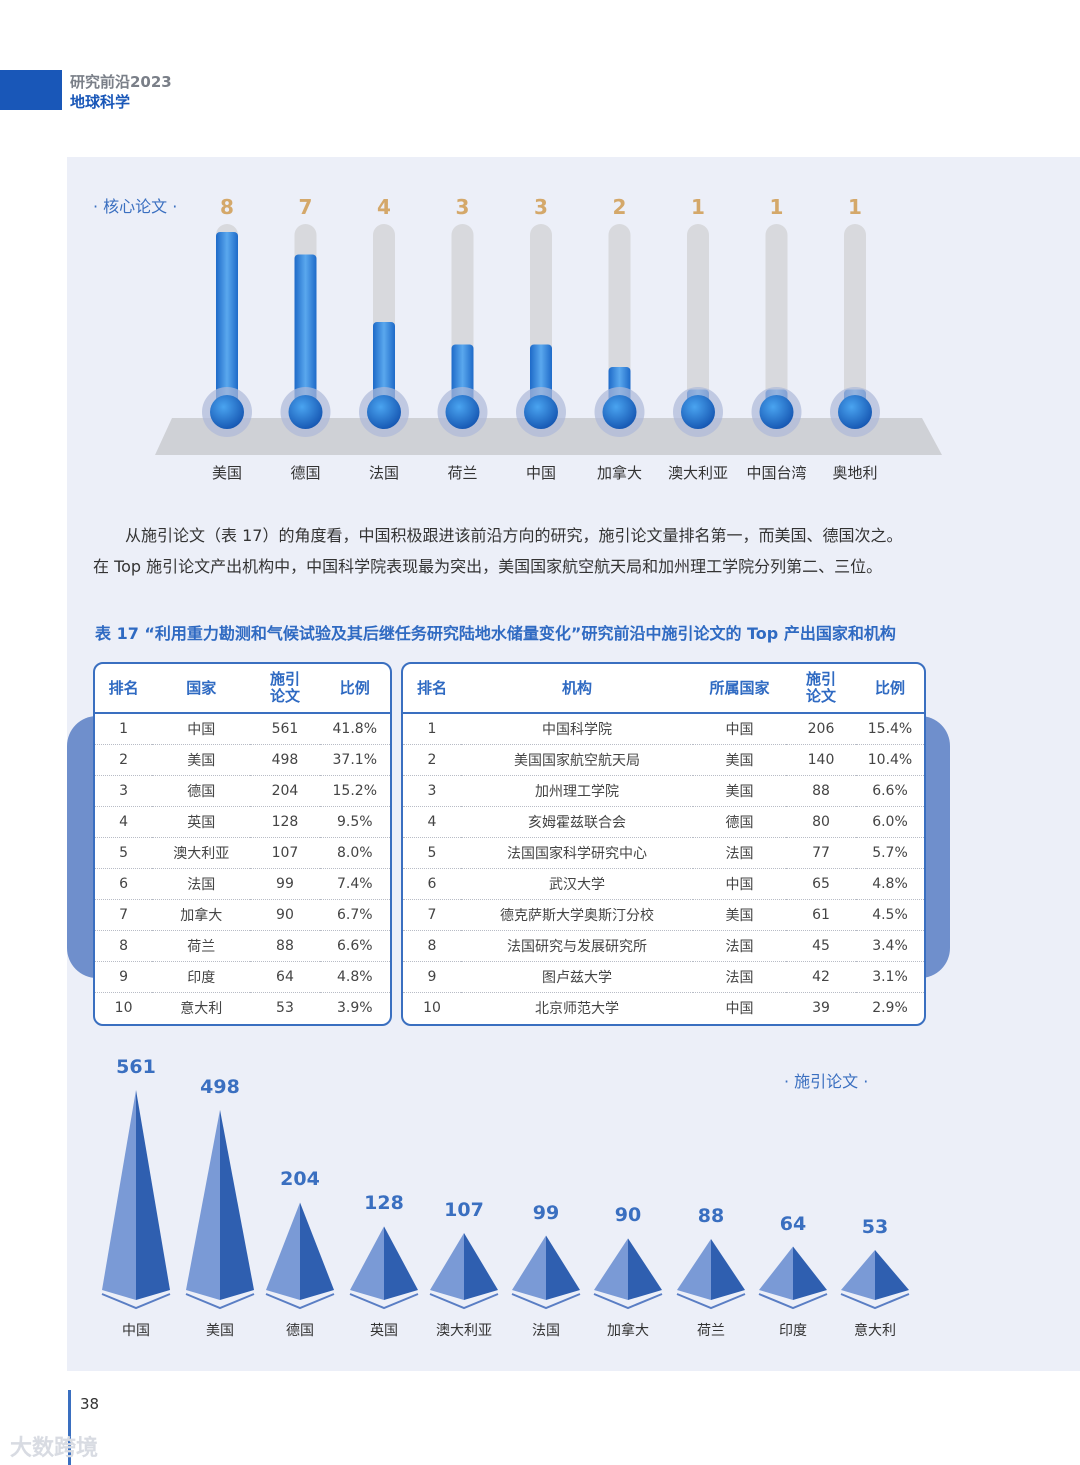 Image resolution: width=1080 pixels, height=1465 pixels. Describe the element at coordinates (354, 853) in the screenshot. I see `table-cell: 8.0%` at that location.